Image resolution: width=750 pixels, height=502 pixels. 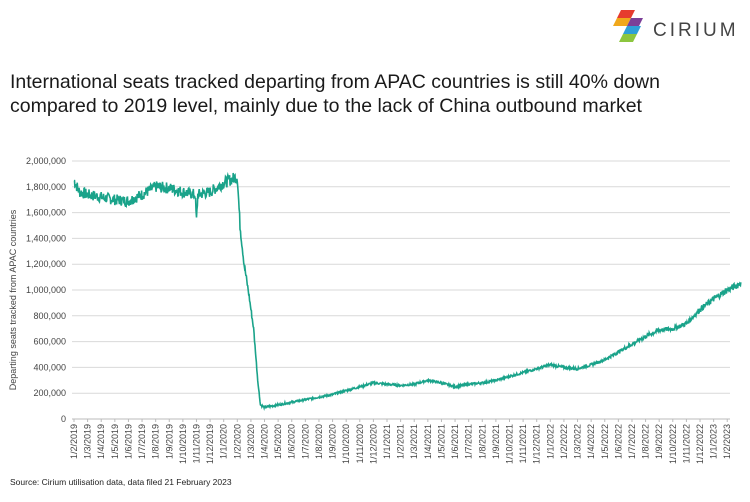 What do you see at coordinates (686, 443) in the screenshot?
I see `x-tick-label: 1/11/2022` at bounding box center [686, 443].